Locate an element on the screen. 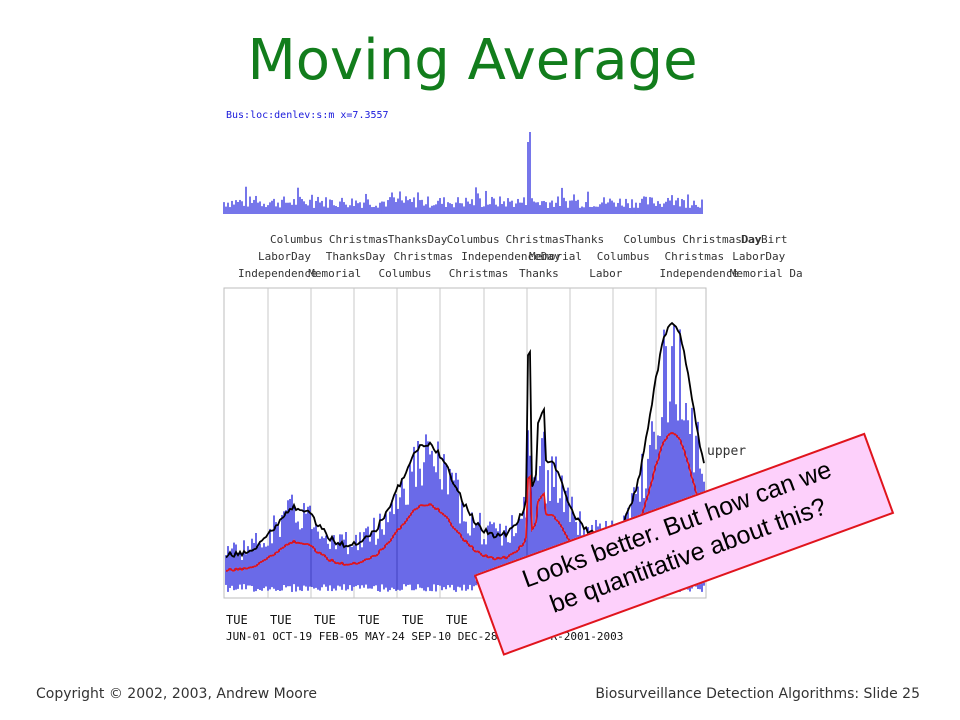  mini-plot-label: Bus:loc:denlev:s:m x=7.3557 is located at coordinates (307, 115).